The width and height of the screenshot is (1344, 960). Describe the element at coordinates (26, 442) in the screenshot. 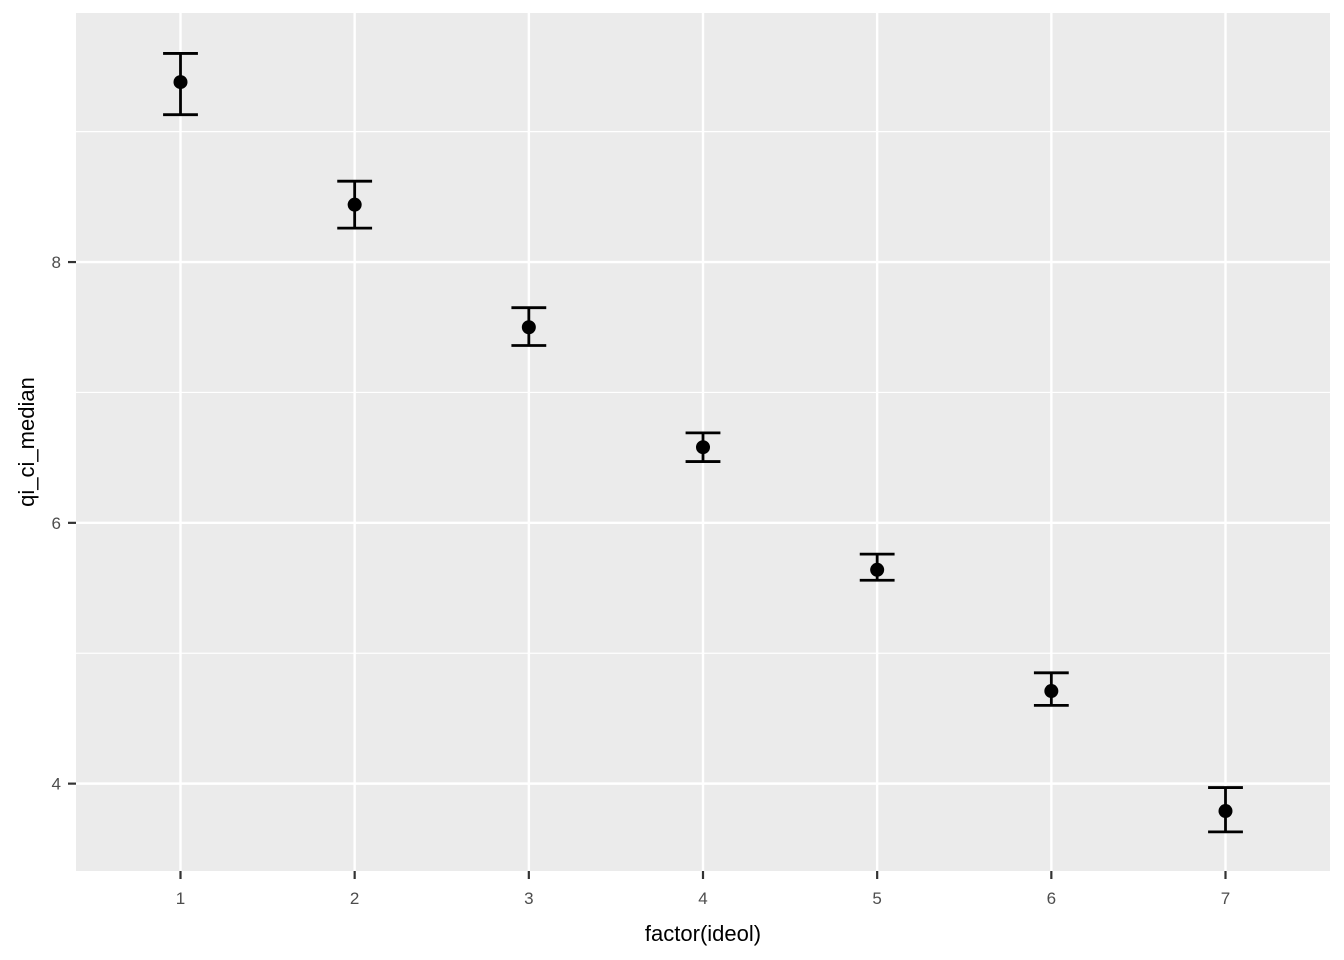

I see `y-axis-title: qi_ci_median` at that location.